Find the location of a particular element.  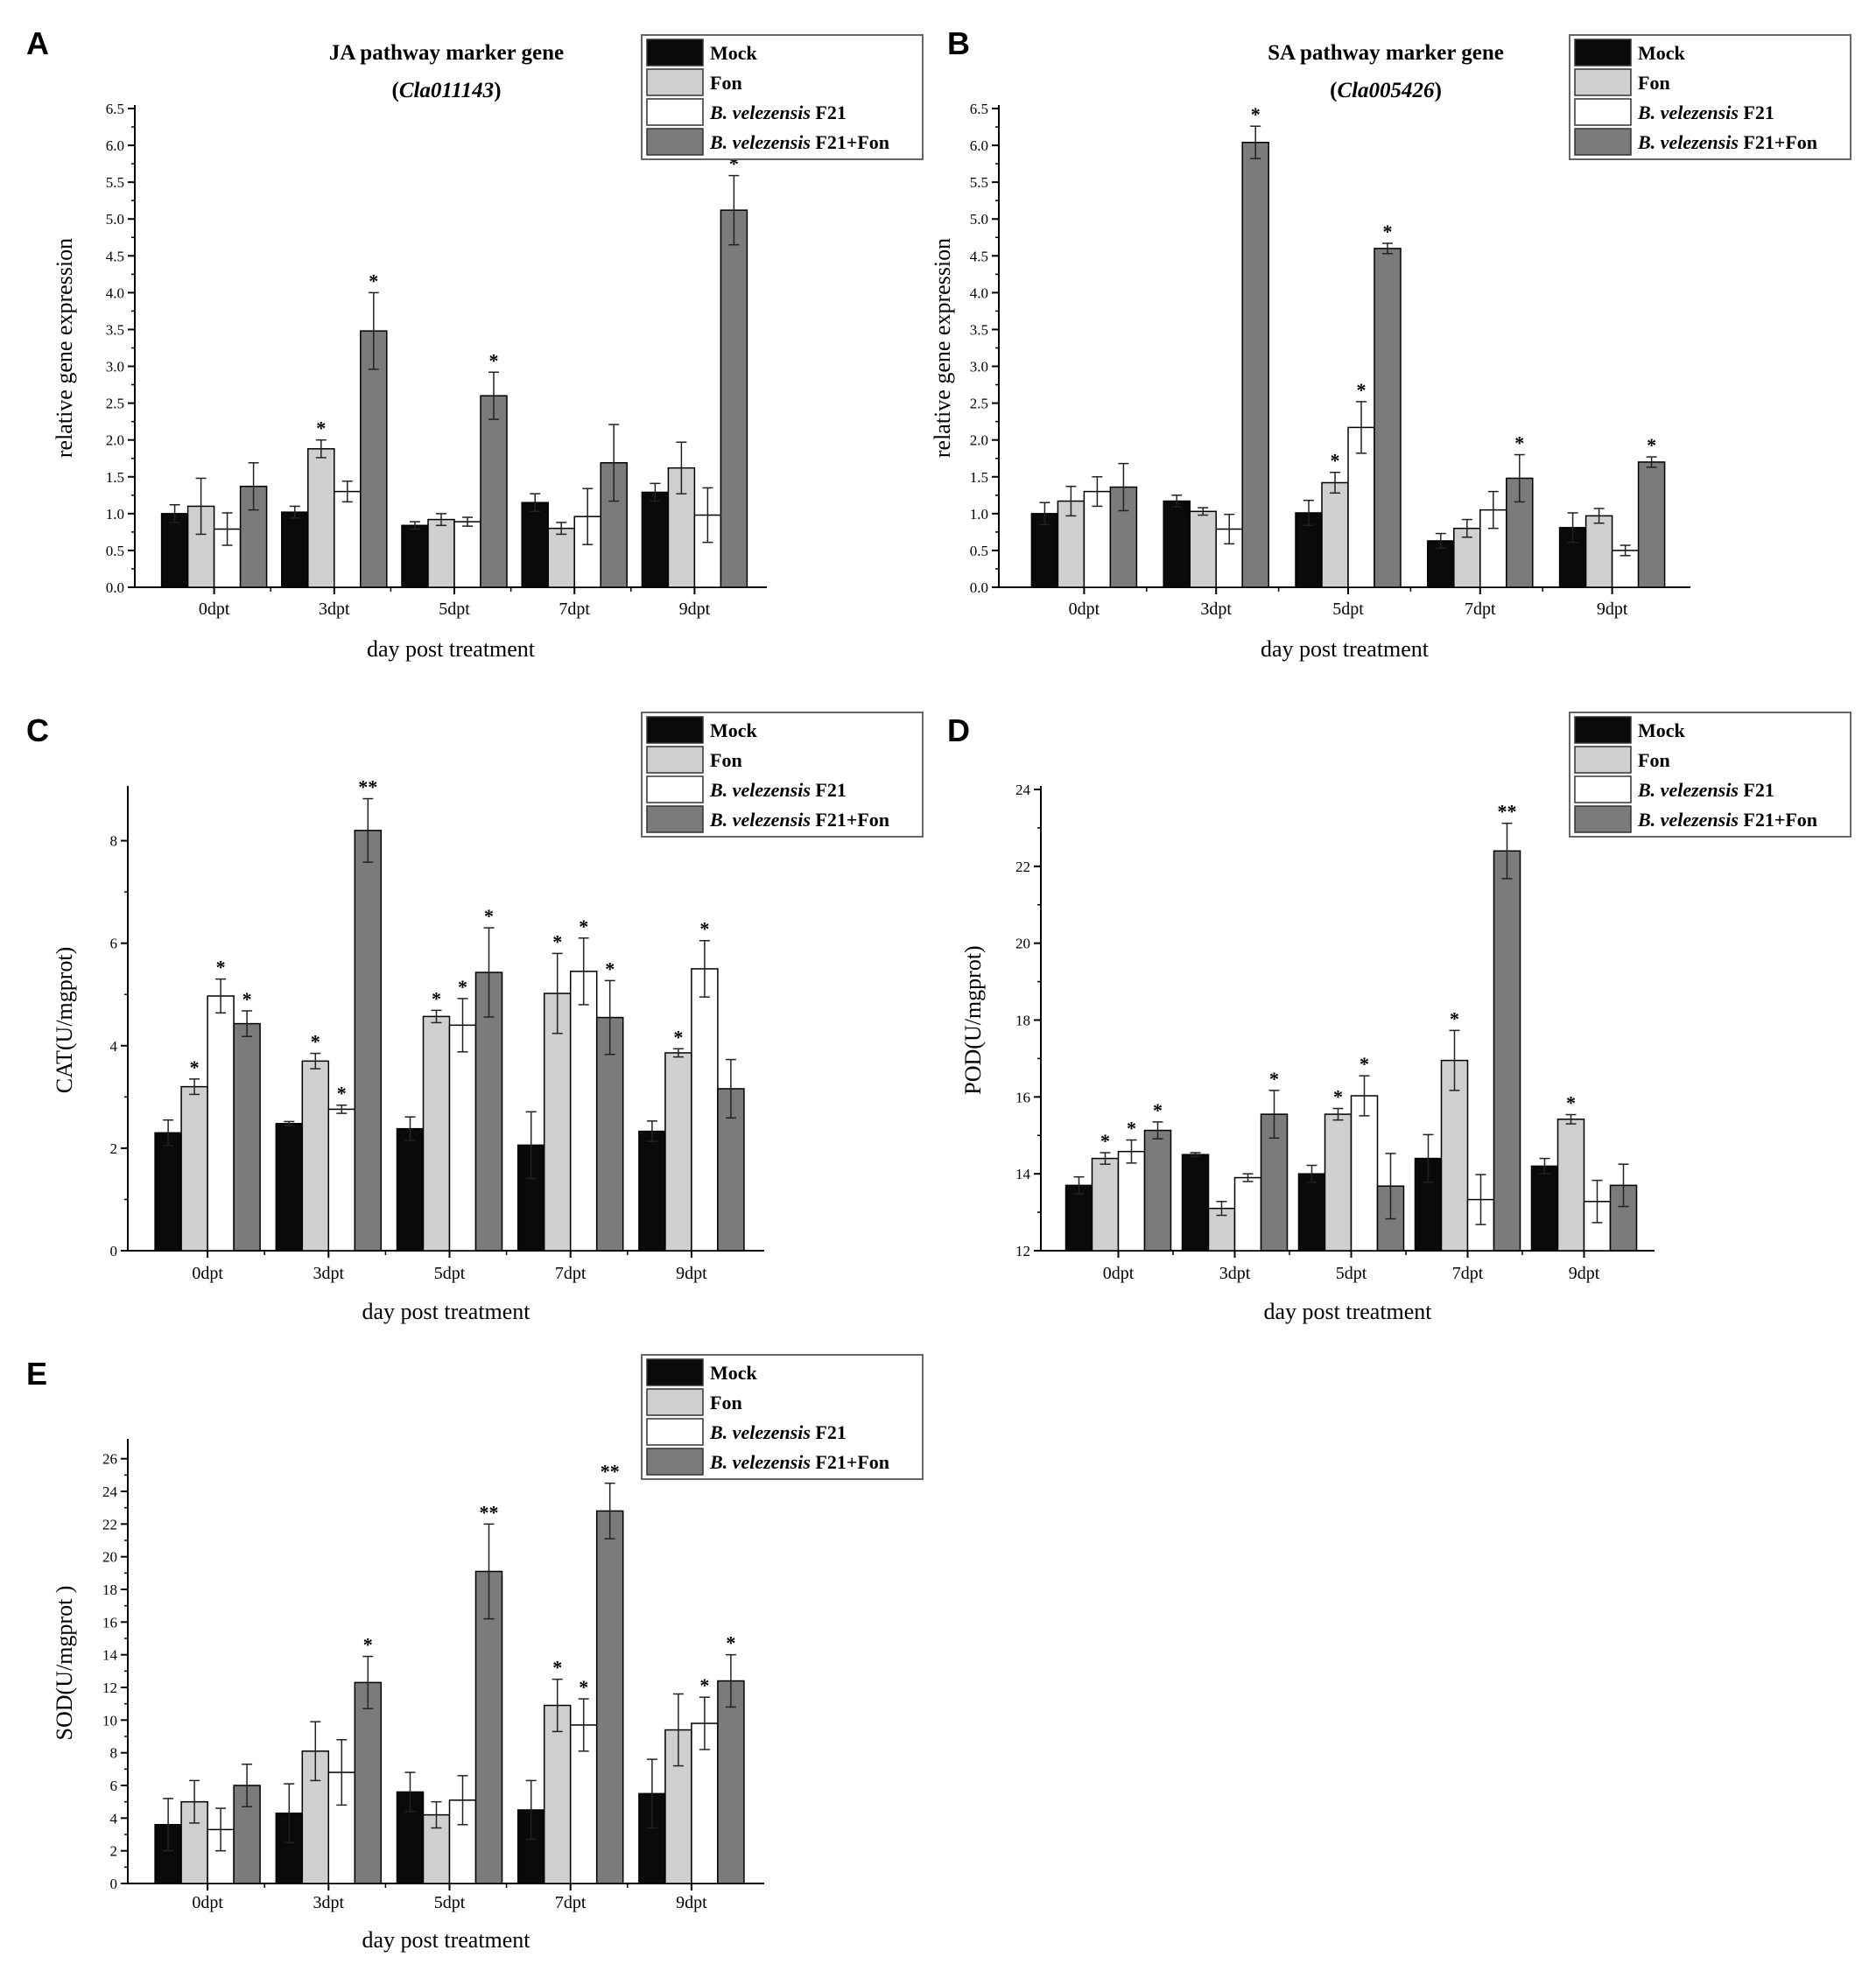

panel-letter: E is located at coordinates (36, 1374).